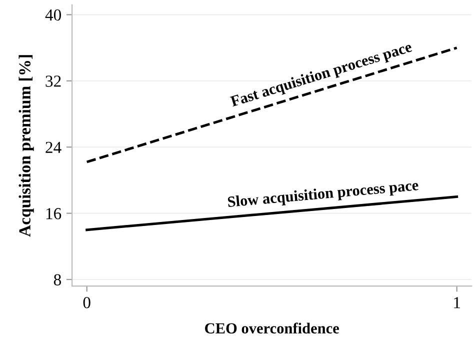 The width and height of the screenshot is (474, 339). What do you see at coordinates (53, 81) in the screenshot?
I see `y-tick-label: 32` at bounding box center [53, 81].